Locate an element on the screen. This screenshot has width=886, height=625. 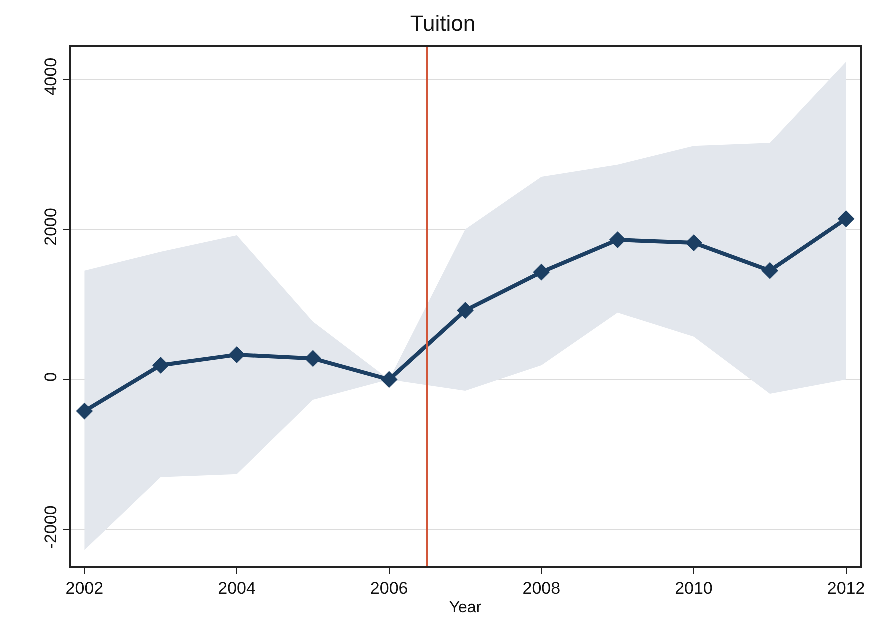
x-axis-title: Year is located at coordinates (465, 607).